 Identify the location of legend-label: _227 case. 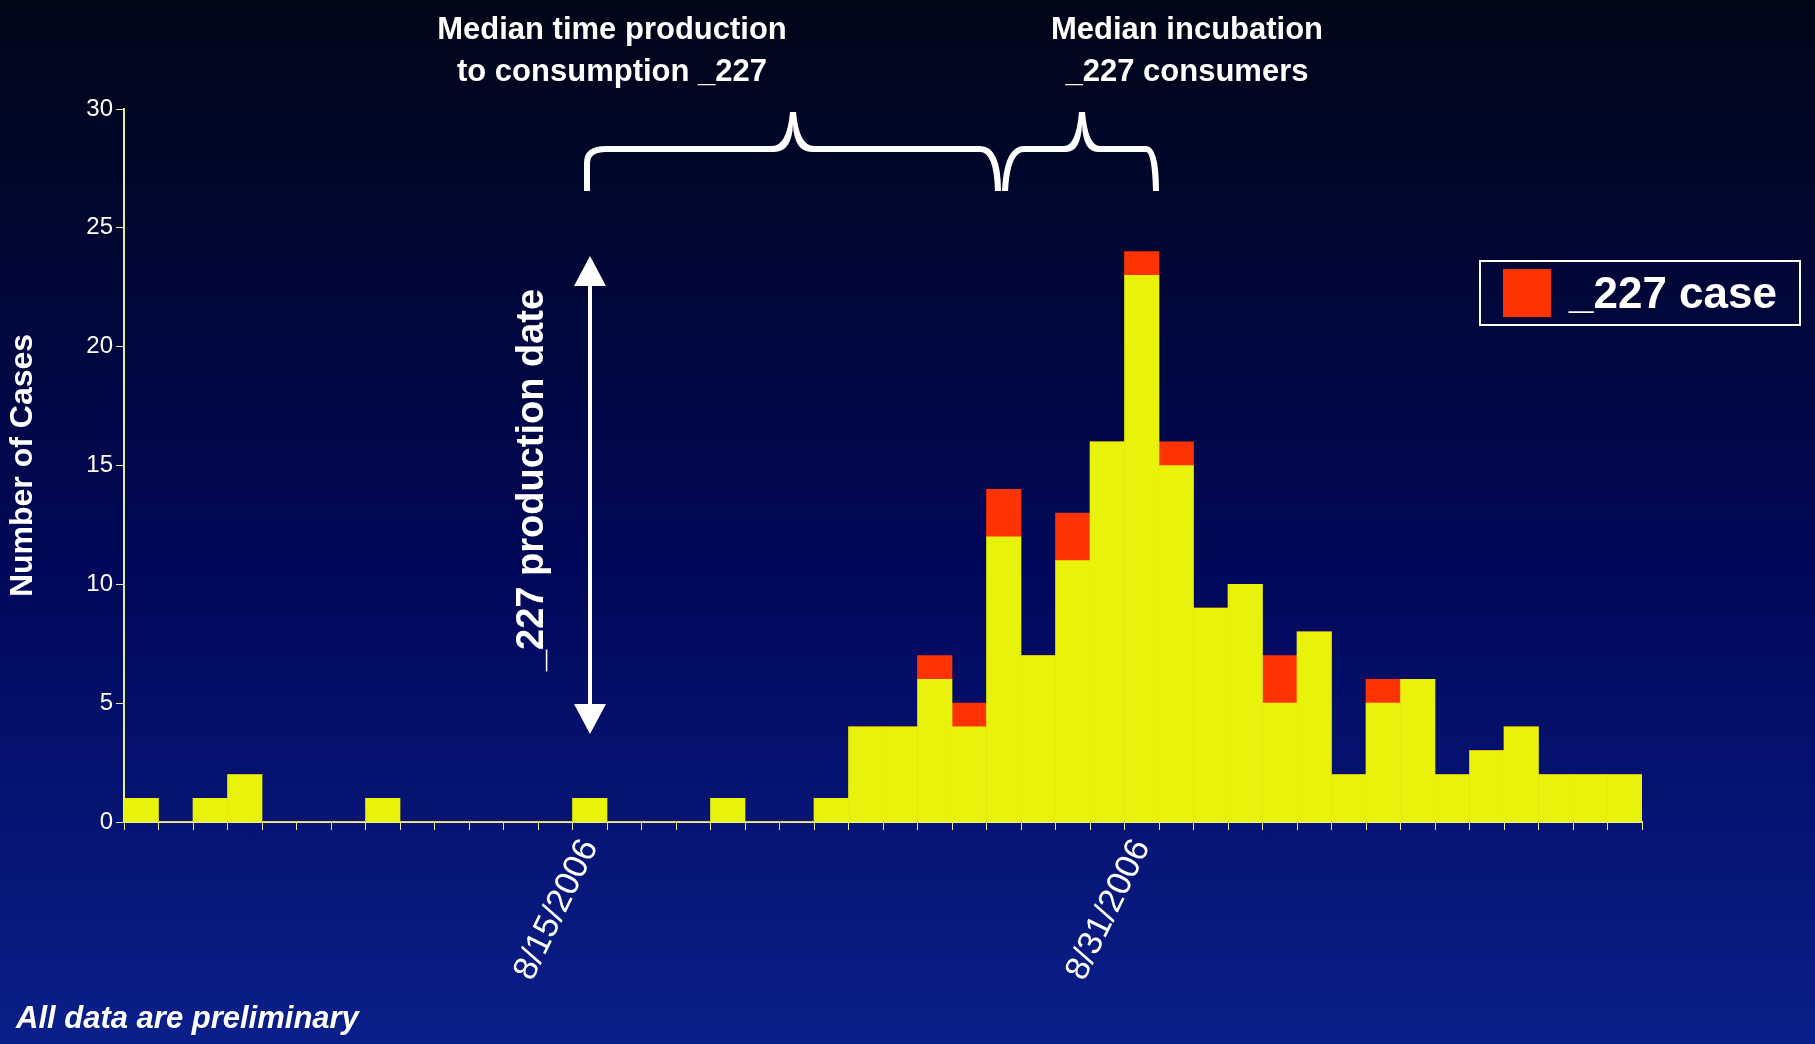
(1673, 293).